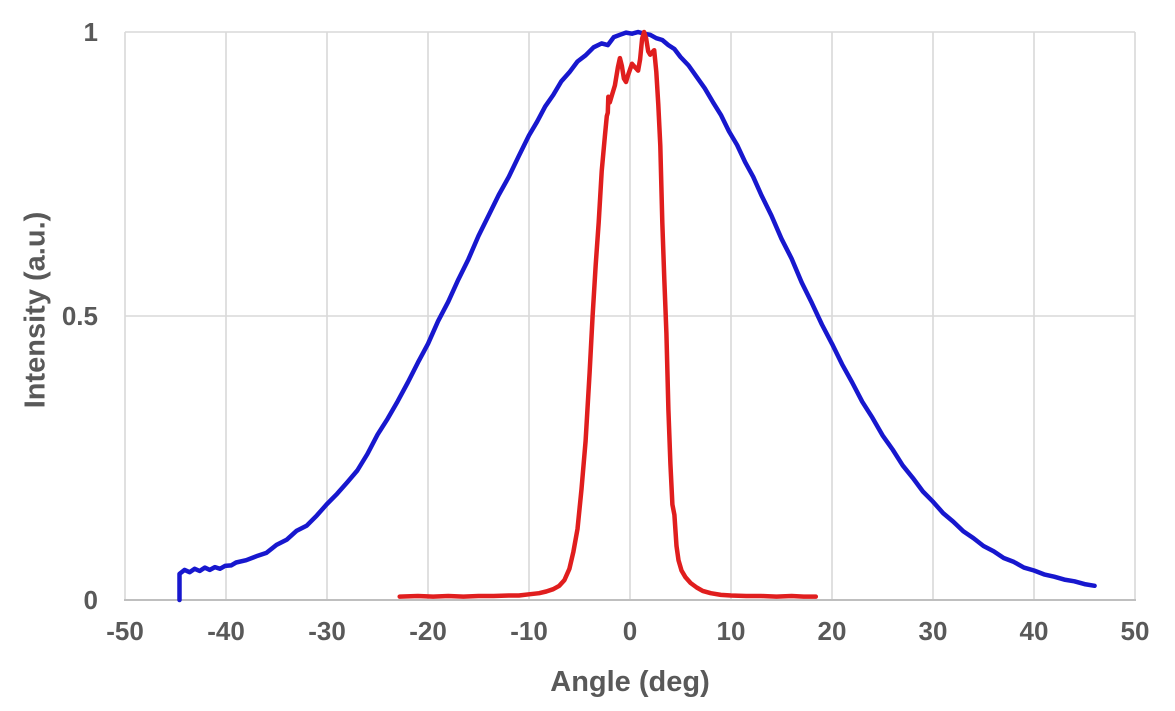 This screenshot has width=1175, height=711. What do you see at coordinates (630, 631) in the screenshot?
I see `x-axis-tick-label: 0` at bounding box center [630, 631].